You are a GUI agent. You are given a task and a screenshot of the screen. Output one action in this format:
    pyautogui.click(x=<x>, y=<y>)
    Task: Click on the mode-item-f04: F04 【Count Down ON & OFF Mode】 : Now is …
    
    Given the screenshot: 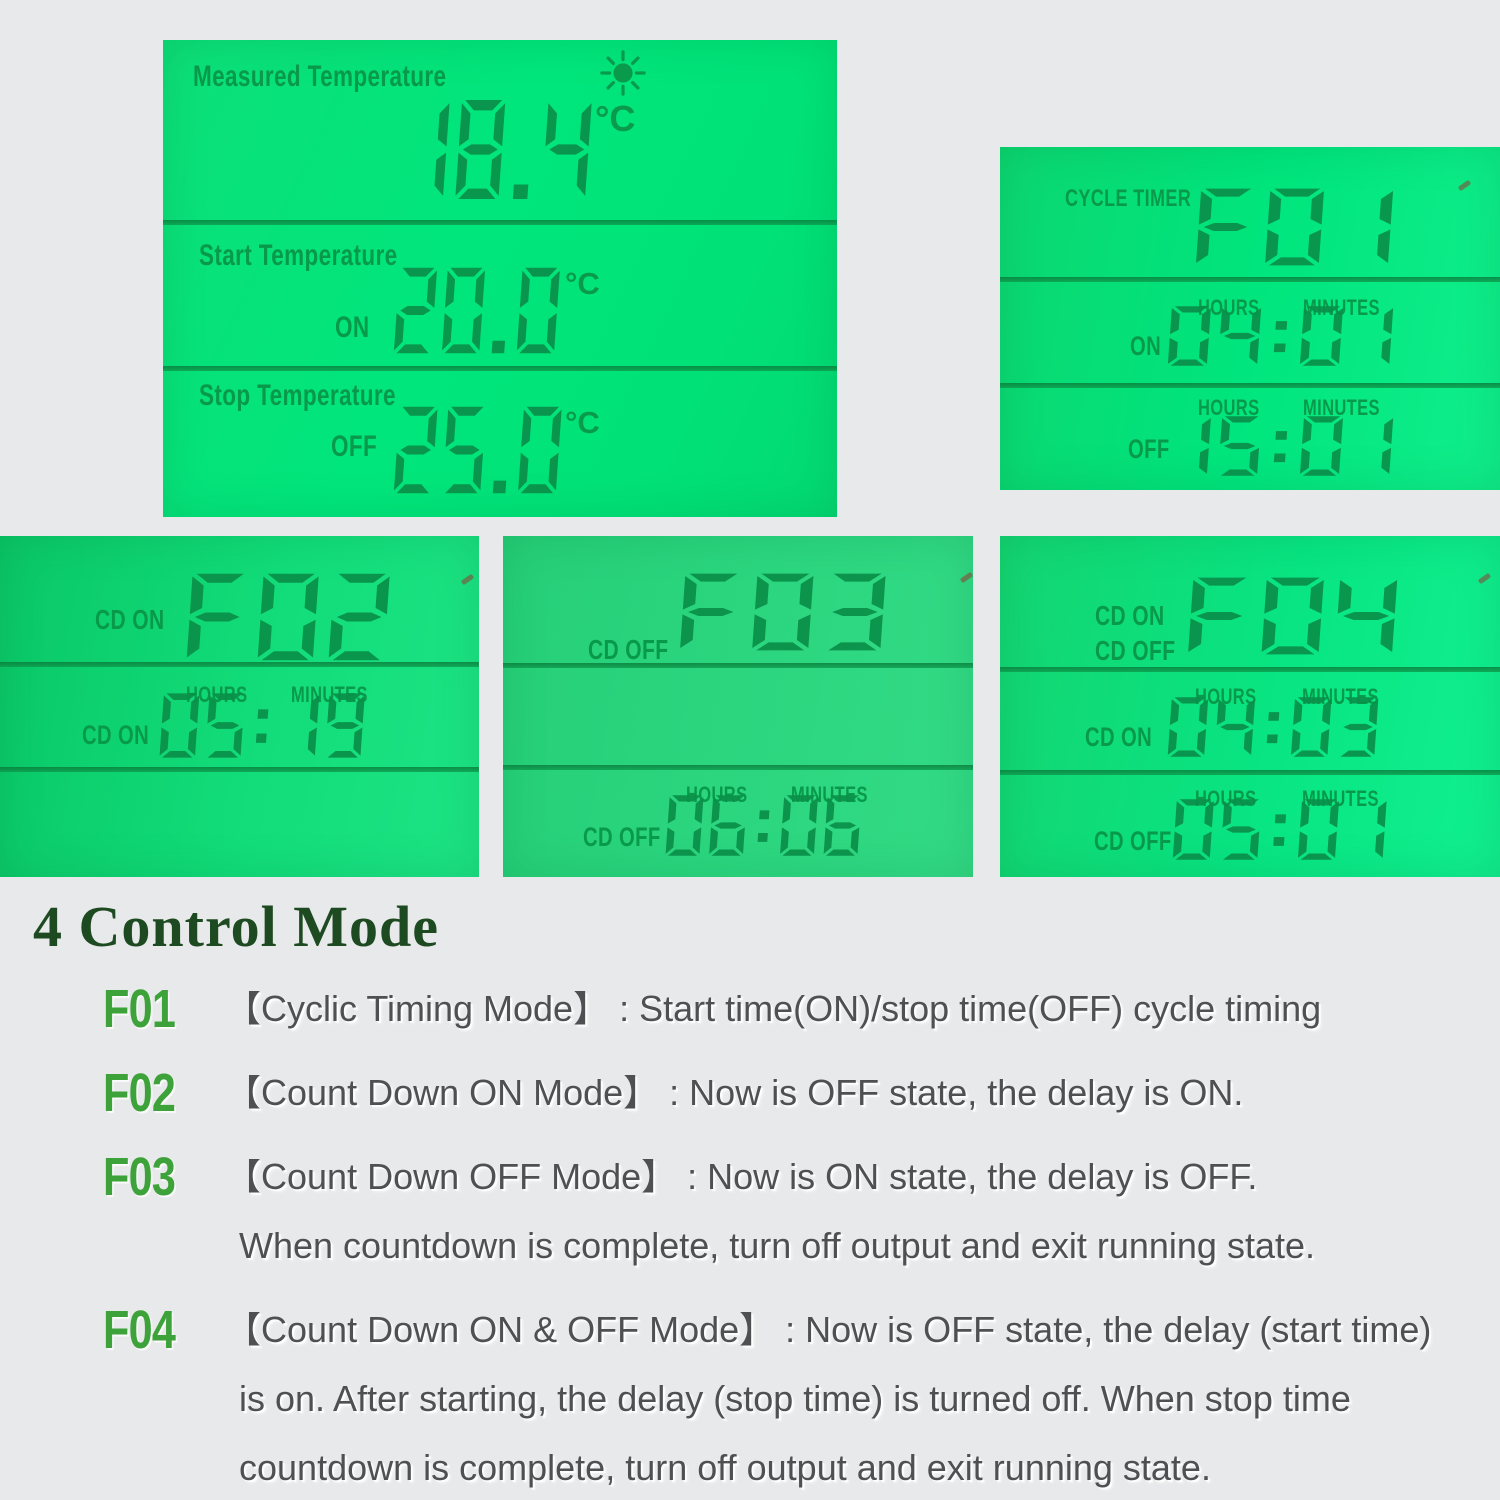 What is the action you would take?
    pyautogui.click(x=767, y=1394)
    